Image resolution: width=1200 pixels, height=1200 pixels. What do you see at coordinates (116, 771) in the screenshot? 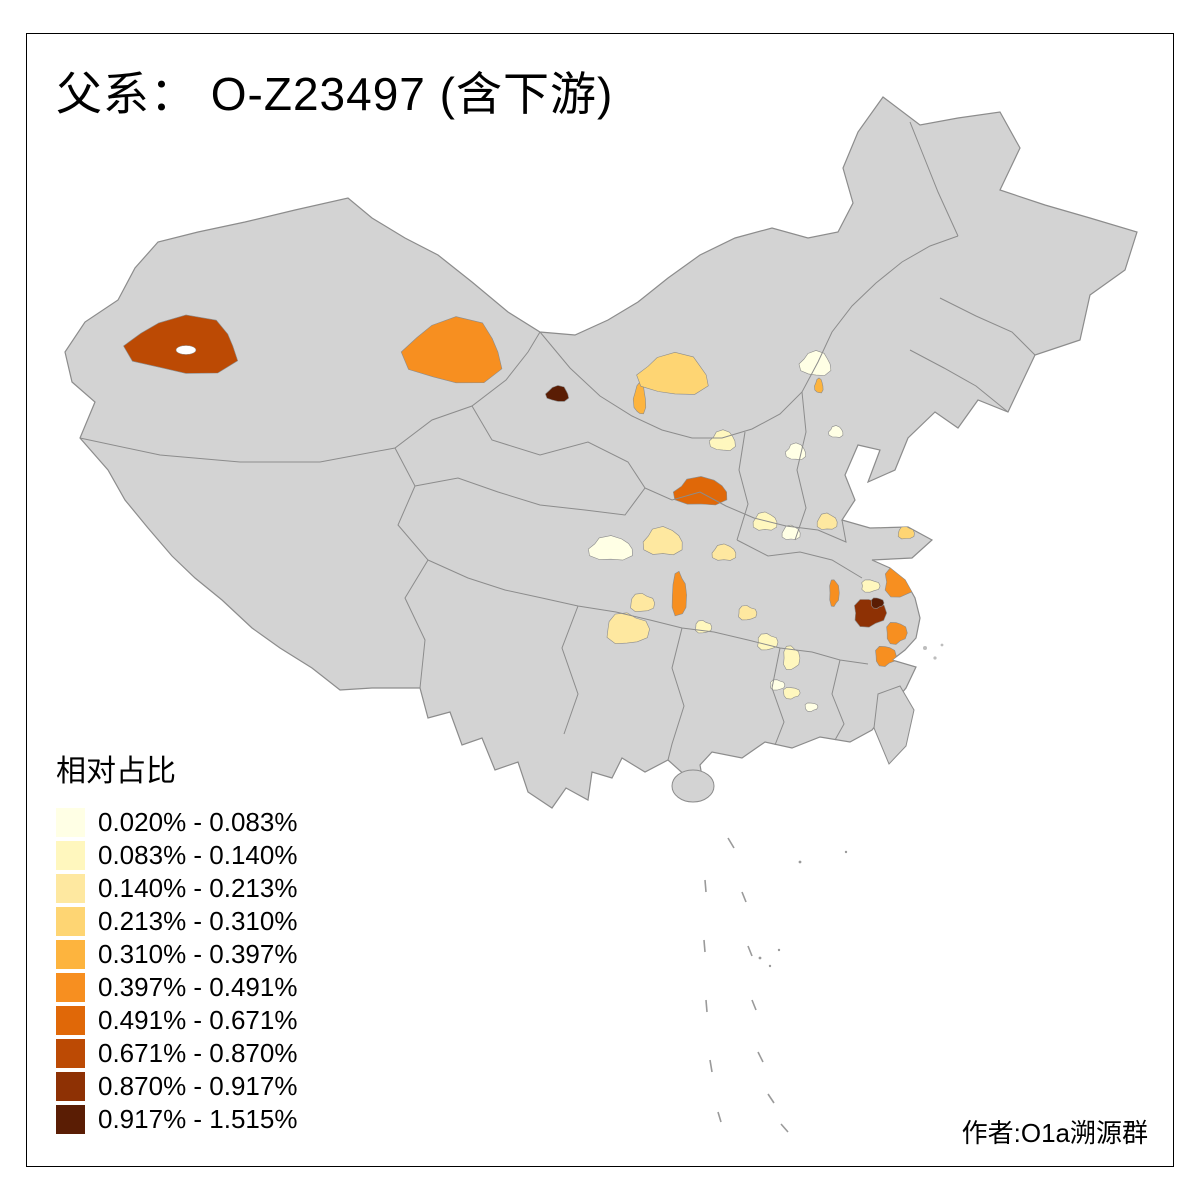
I see `legend-title: 相对占比` at bounding box center [116, 771].